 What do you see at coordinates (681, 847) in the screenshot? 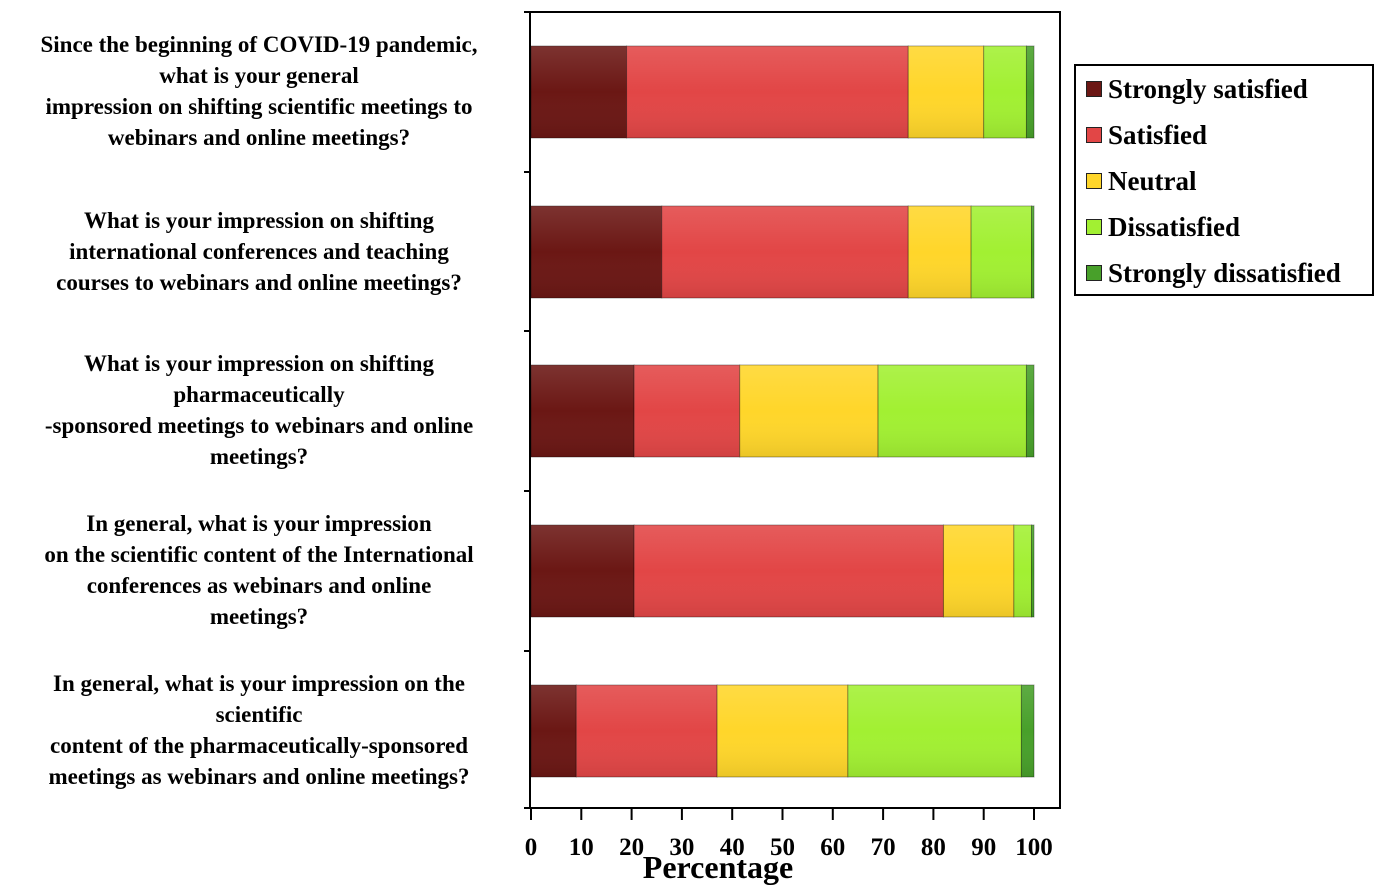
I see `x-tick-label: 30` at bounding box center [681, 847].